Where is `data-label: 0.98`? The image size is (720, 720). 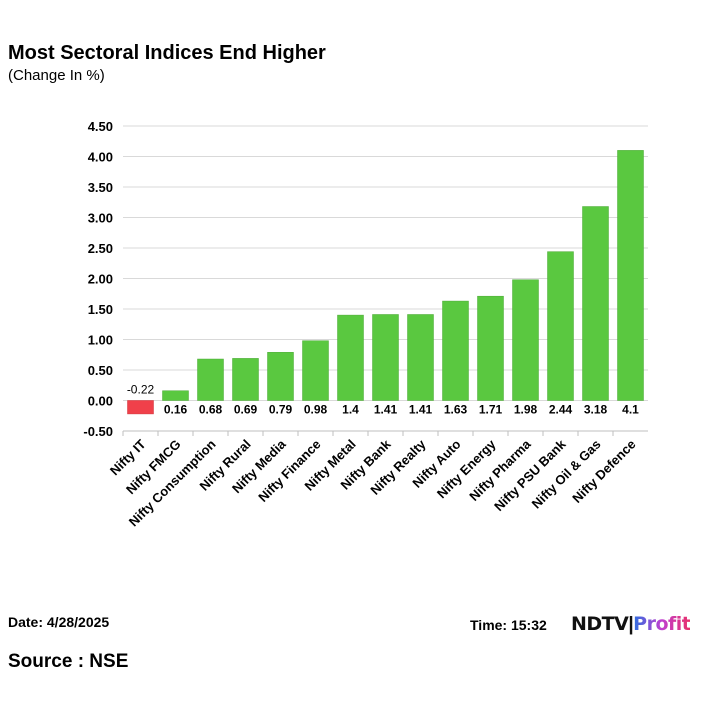 data-label: 0.98 is located at coordinates (316, 410).